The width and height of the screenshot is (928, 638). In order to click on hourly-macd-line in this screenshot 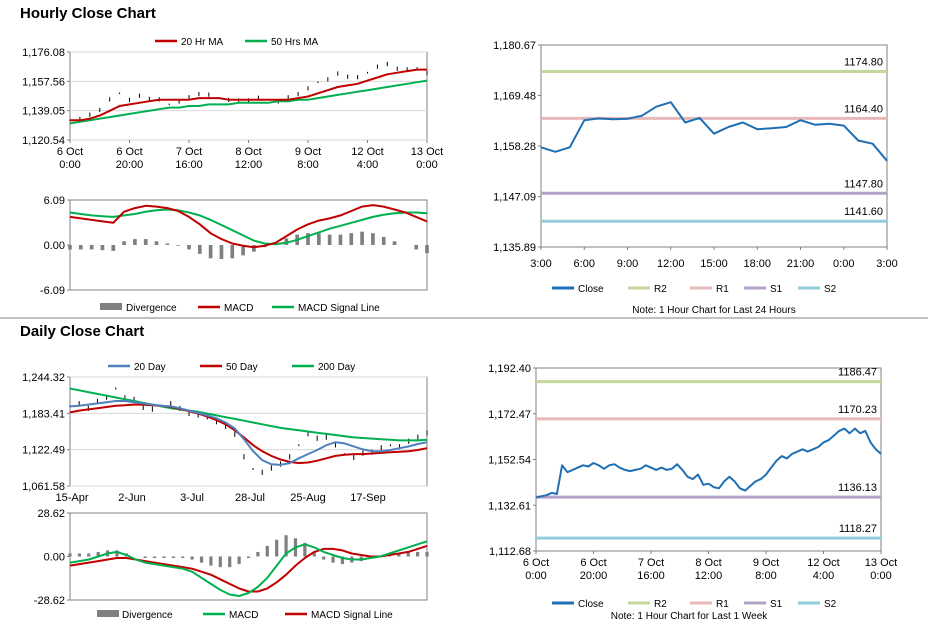, I will do `click(248, 226)`.